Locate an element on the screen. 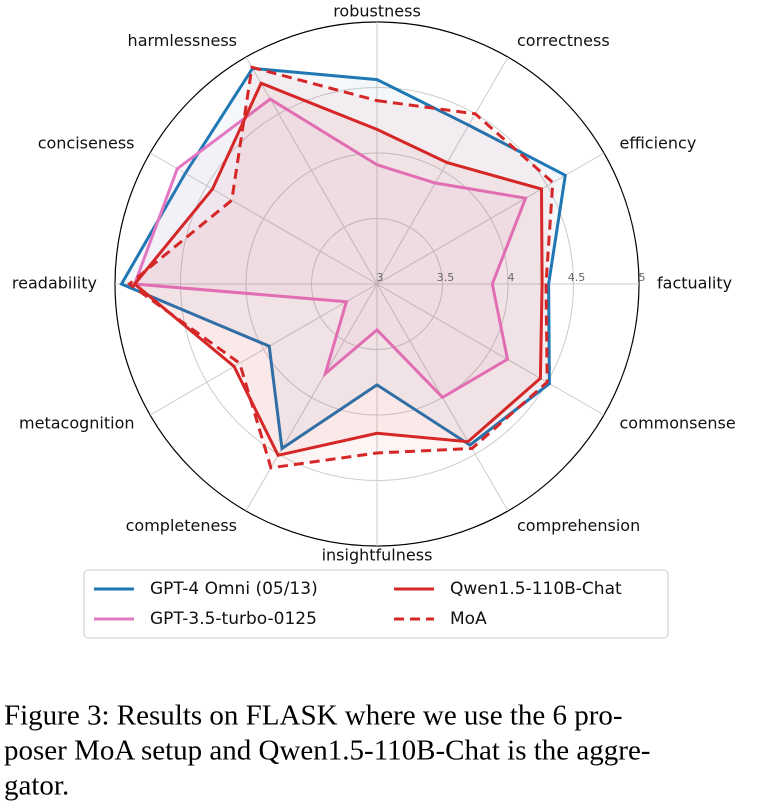  legend-label: Qwen1.5-110B-Chat is located at coordinates (536, 589).